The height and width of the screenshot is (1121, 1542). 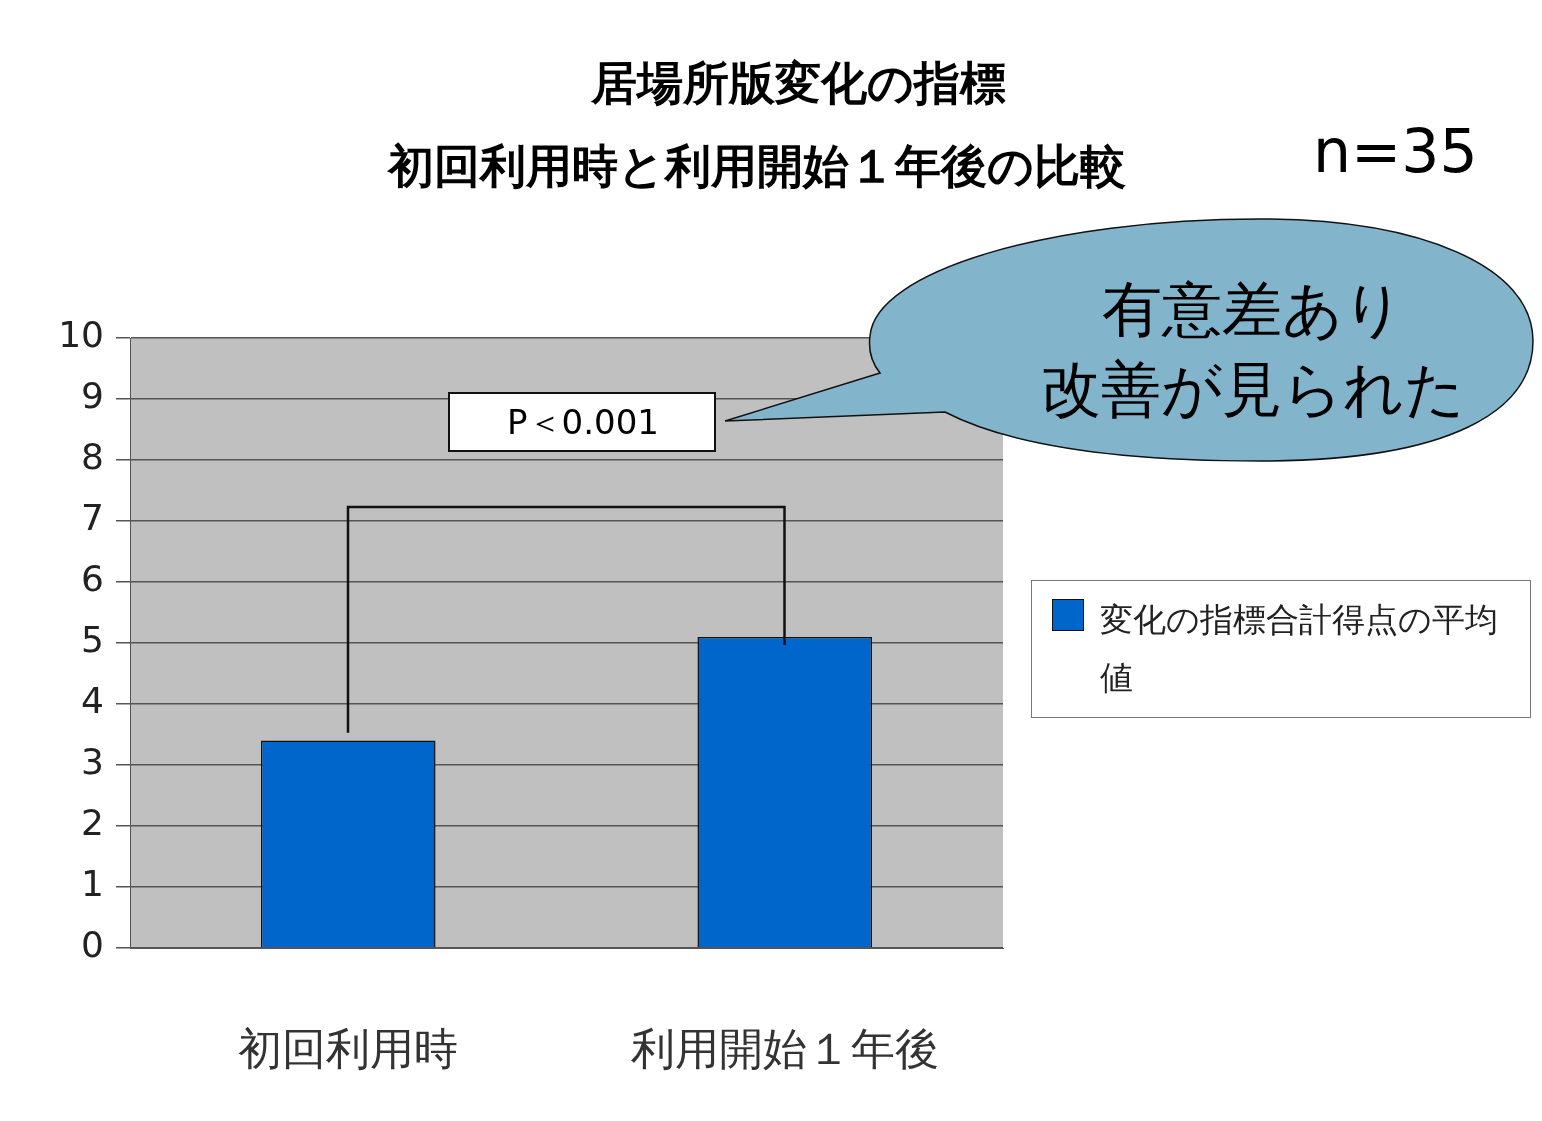 I want to click on y-tick-label: 2, so click(x=92, y=823).